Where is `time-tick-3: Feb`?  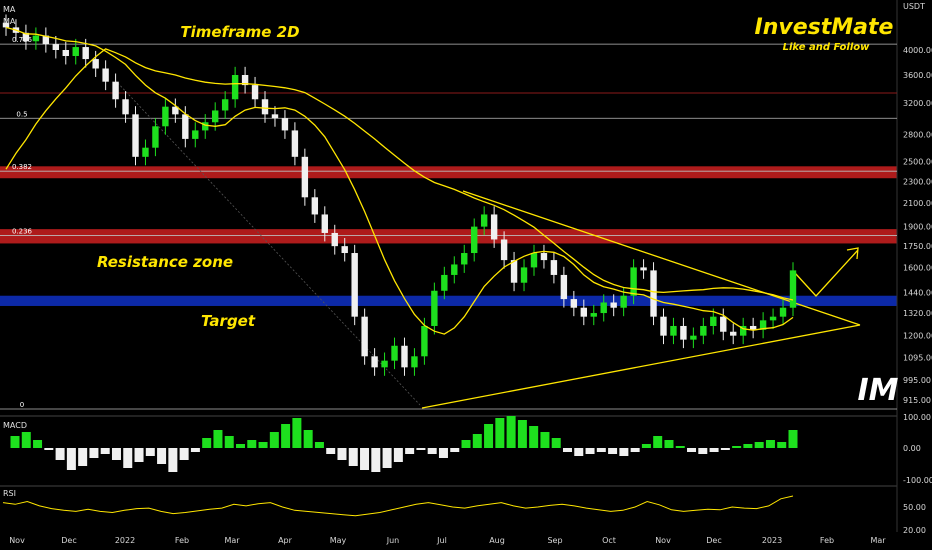 time-tick-3: Feb is located at coordinates (182, 540).